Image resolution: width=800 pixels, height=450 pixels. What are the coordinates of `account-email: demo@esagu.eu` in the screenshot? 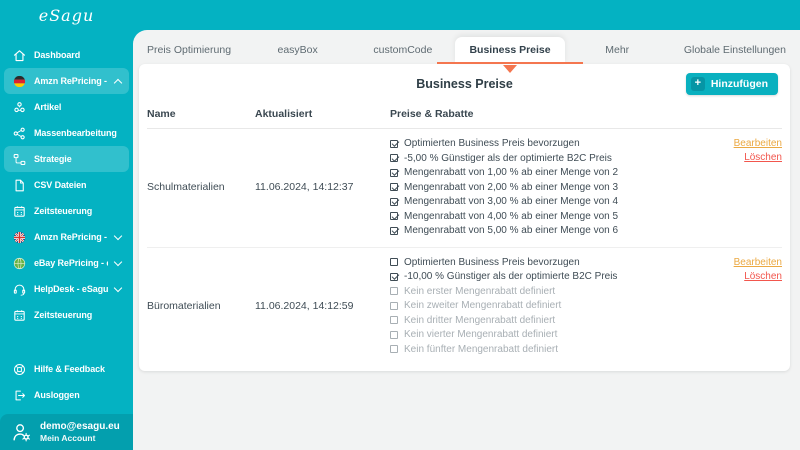 It's located at (80, 426).